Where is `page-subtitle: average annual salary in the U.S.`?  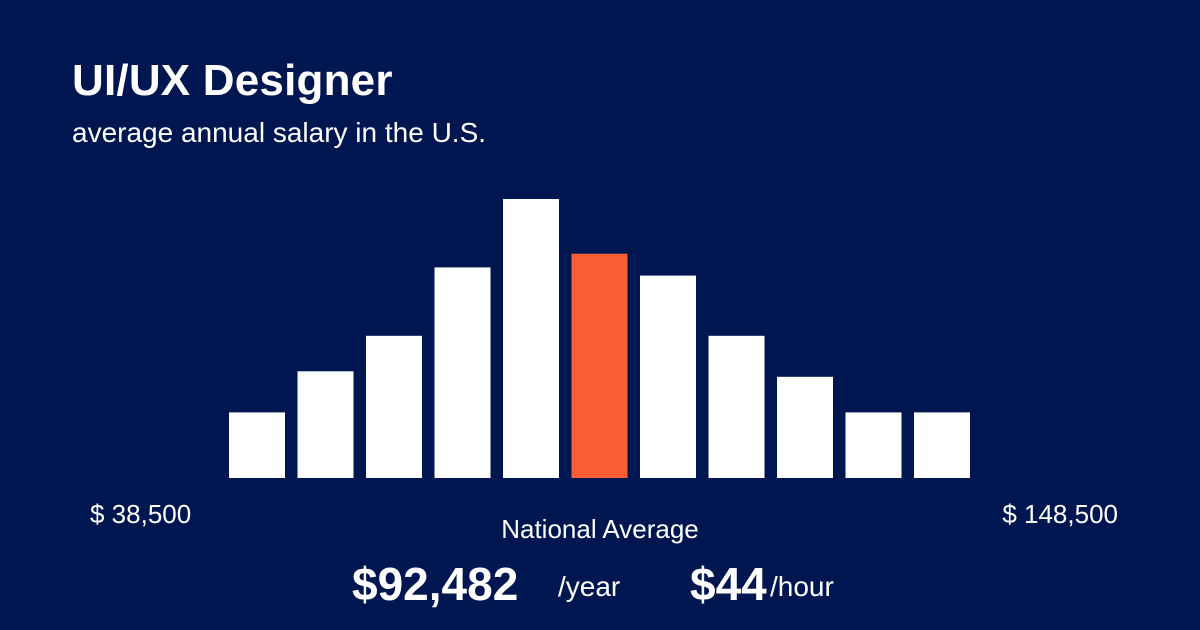 page-subtitle: average annual salary in the U.S. is located at coordinates (279, 132).